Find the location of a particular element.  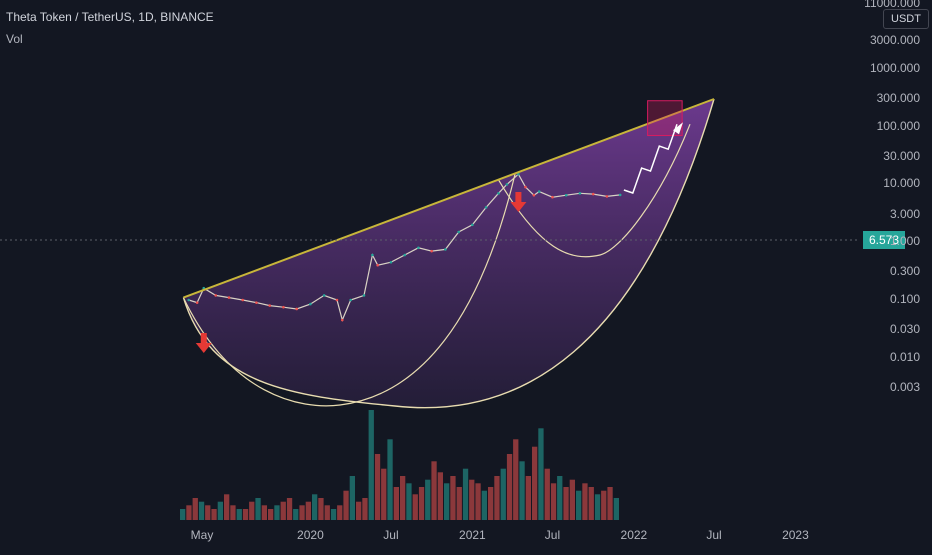

inner-arc-right is located at coordinates (594, 190).